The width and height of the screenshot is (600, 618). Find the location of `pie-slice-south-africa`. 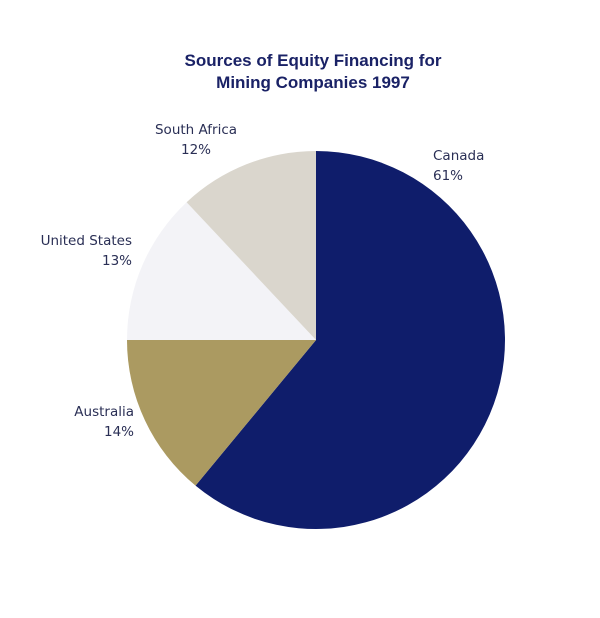

pie-slice-south-africa is located at coordinates (251, 245).